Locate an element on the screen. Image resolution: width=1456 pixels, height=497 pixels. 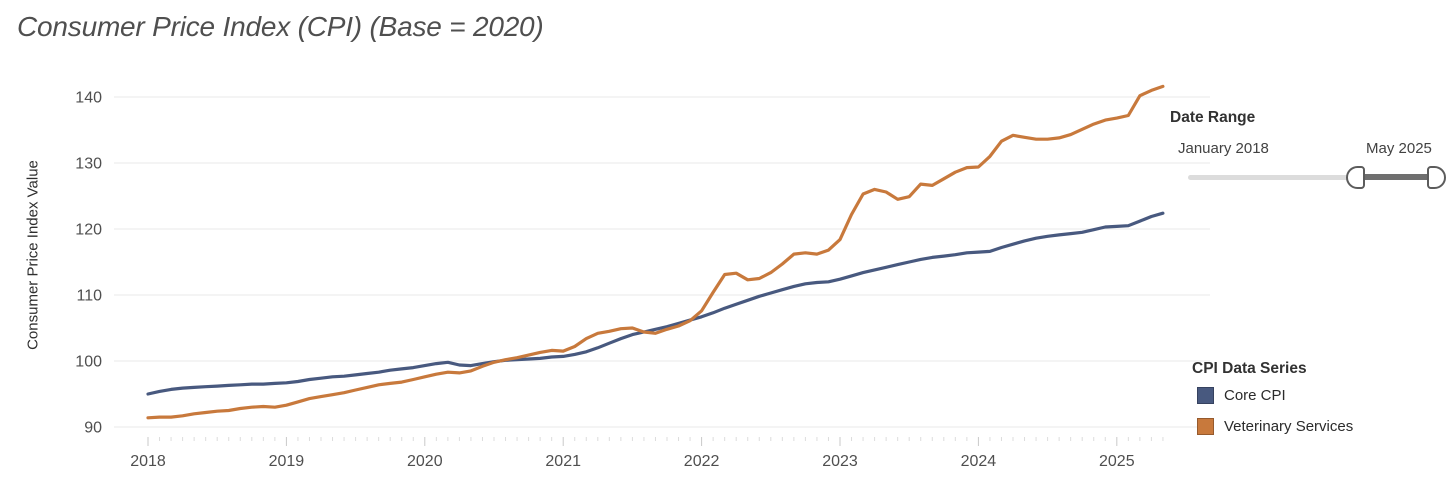
date-range-start-label: January 2018 is located at coordinates (1223, 148).